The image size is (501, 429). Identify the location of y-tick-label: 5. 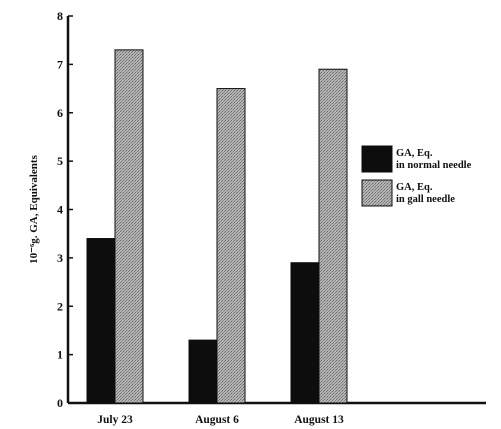
(60, 161).